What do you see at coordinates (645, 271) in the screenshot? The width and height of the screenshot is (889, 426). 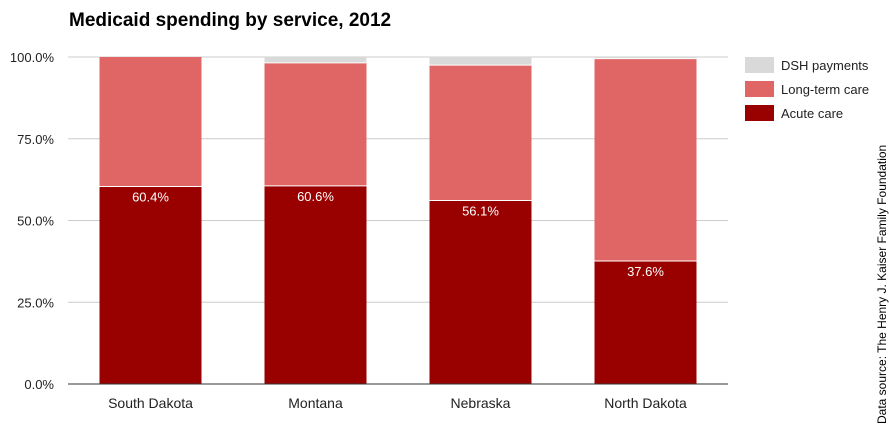 I see `data-label: 37.6%` at bounding box center [645, 271].